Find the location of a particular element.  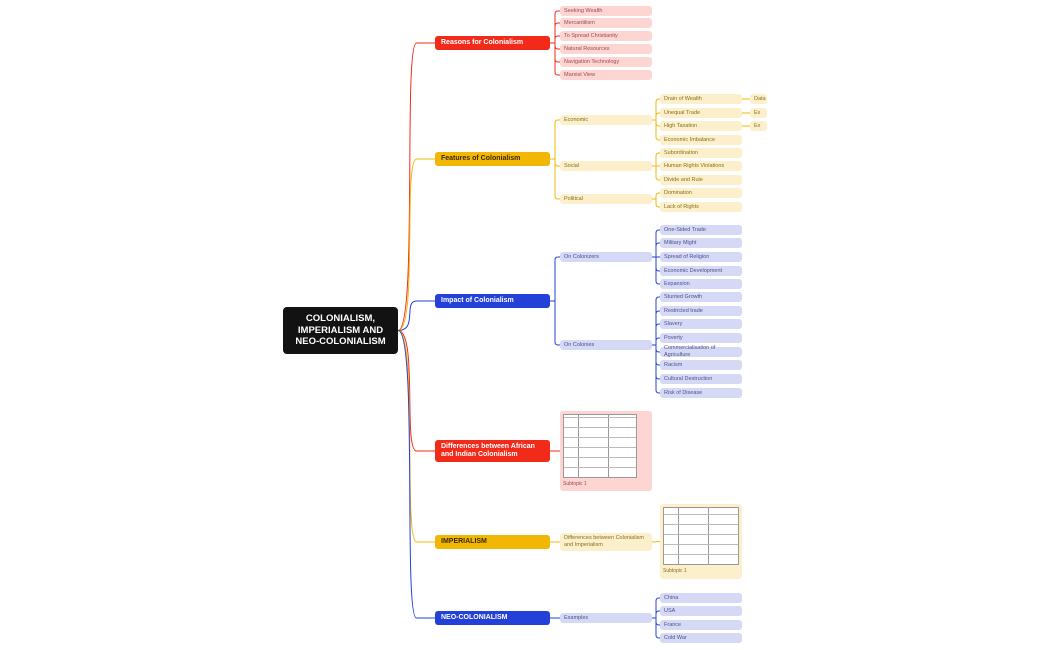

subtopic: Subordination is located at coordinates (701, 153).